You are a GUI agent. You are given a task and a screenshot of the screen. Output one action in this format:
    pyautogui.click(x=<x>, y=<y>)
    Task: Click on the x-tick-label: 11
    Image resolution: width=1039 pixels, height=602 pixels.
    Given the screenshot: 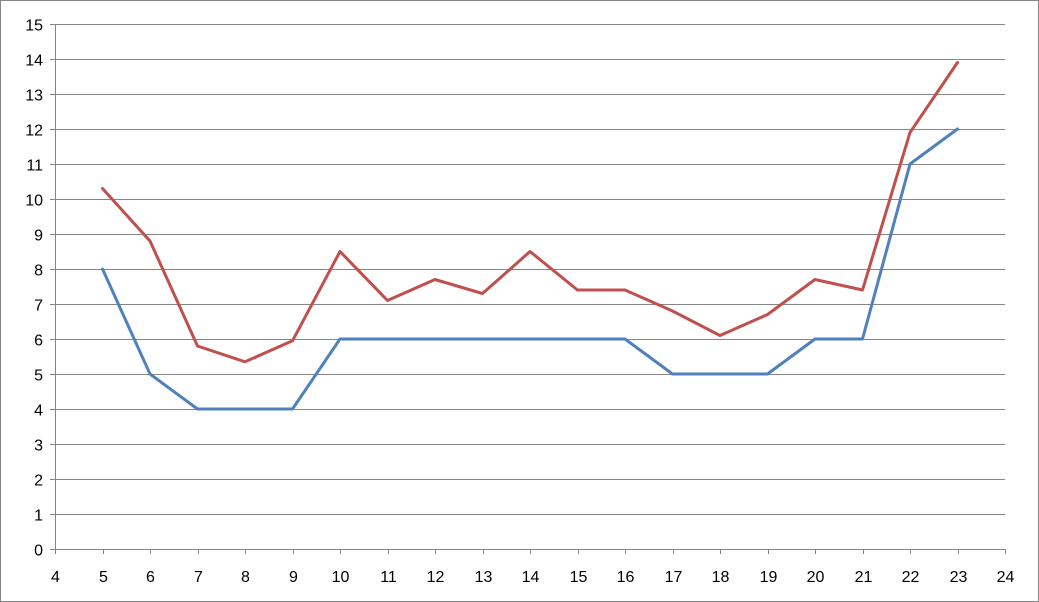 What is the action you would take?
    pyautogui.click(x=388, y=577)
    